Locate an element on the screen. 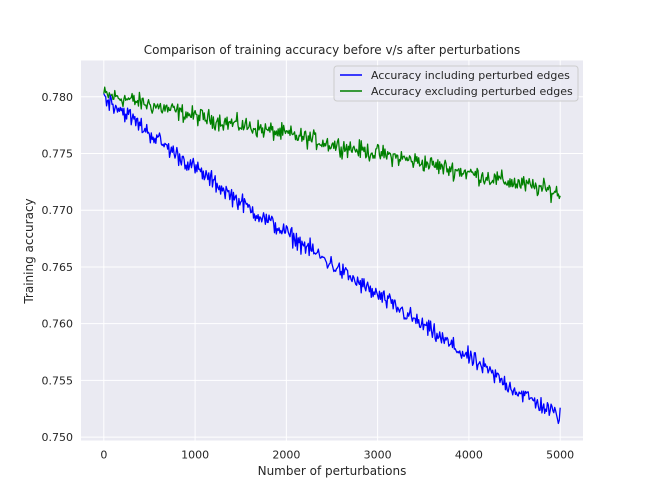 This screenshot has width=648, height=504. x-tick-label: 0 is located at coordinates (103, 455).